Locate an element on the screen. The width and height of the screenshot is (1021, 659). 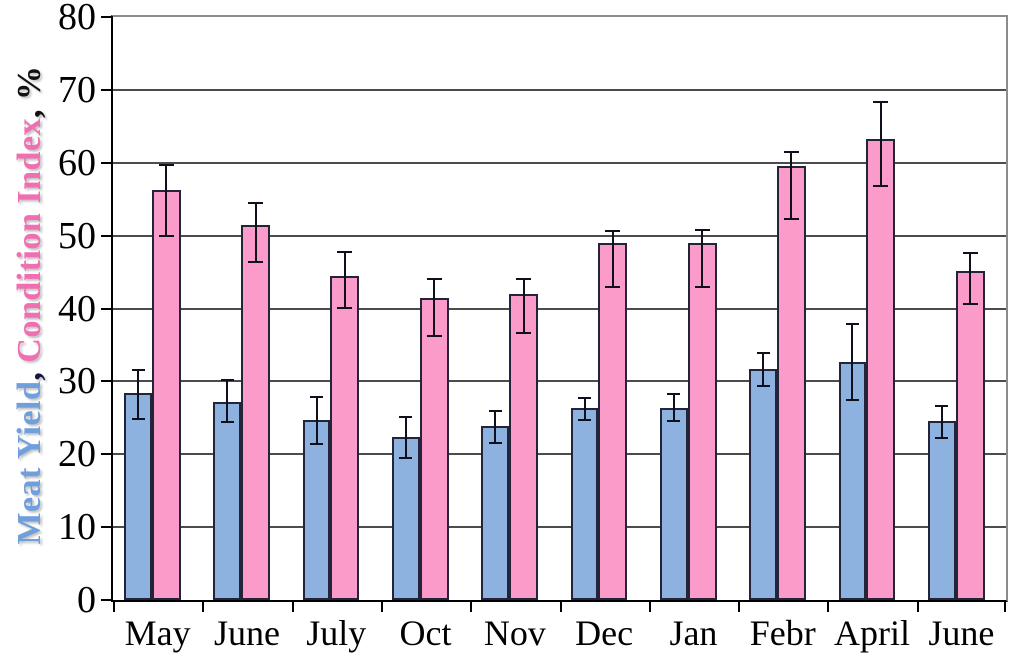
y-axis-title-part-3: , % is located at coordinates (29, 91).